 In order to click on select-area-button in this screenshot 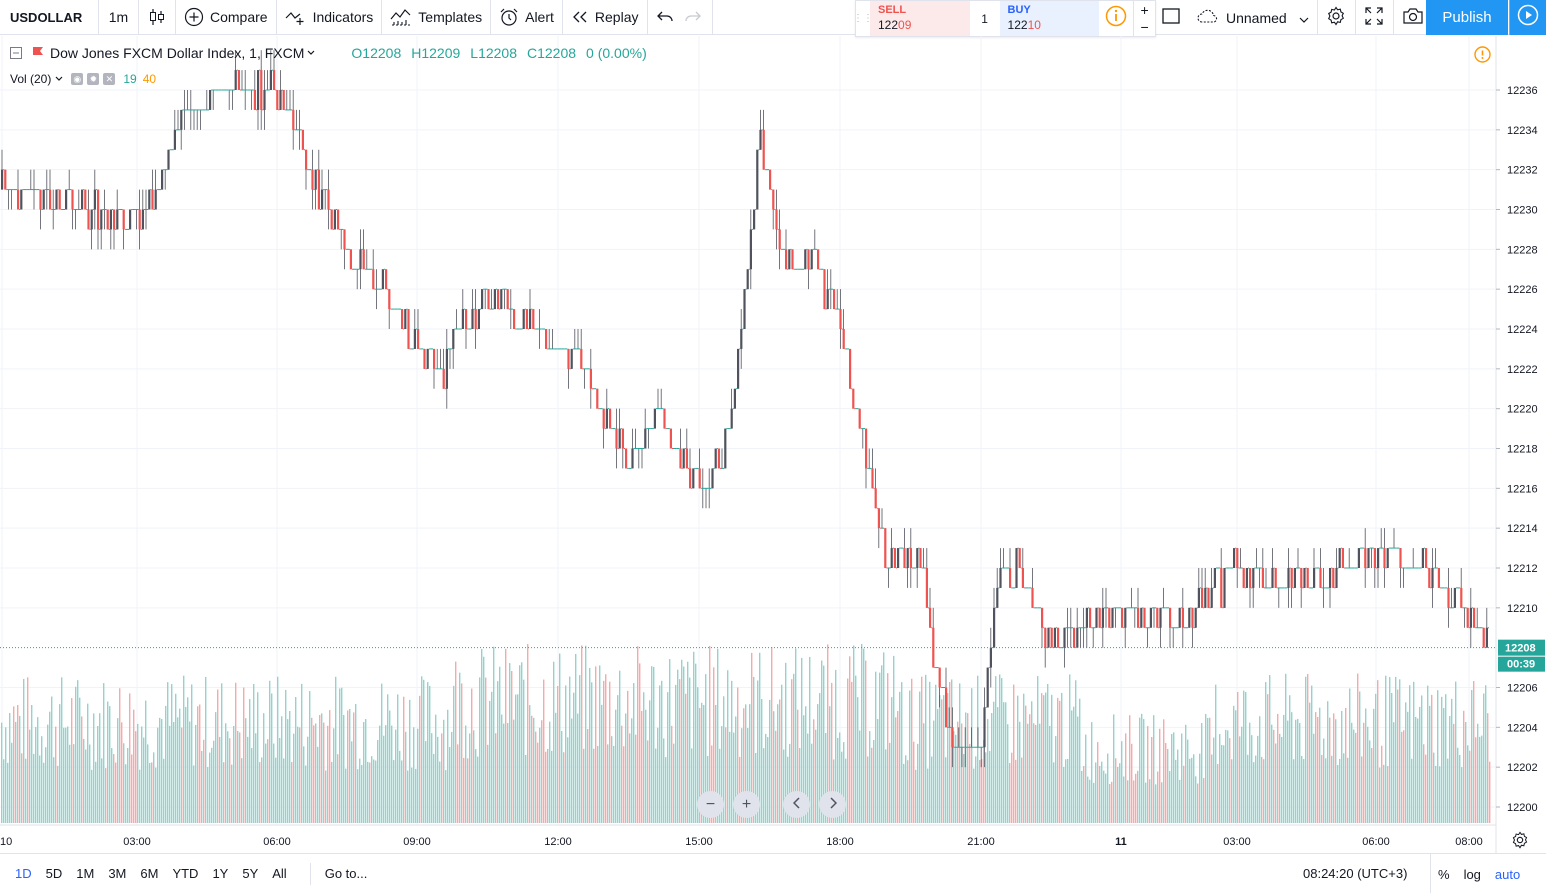, I will do `click(1171, 17)`.